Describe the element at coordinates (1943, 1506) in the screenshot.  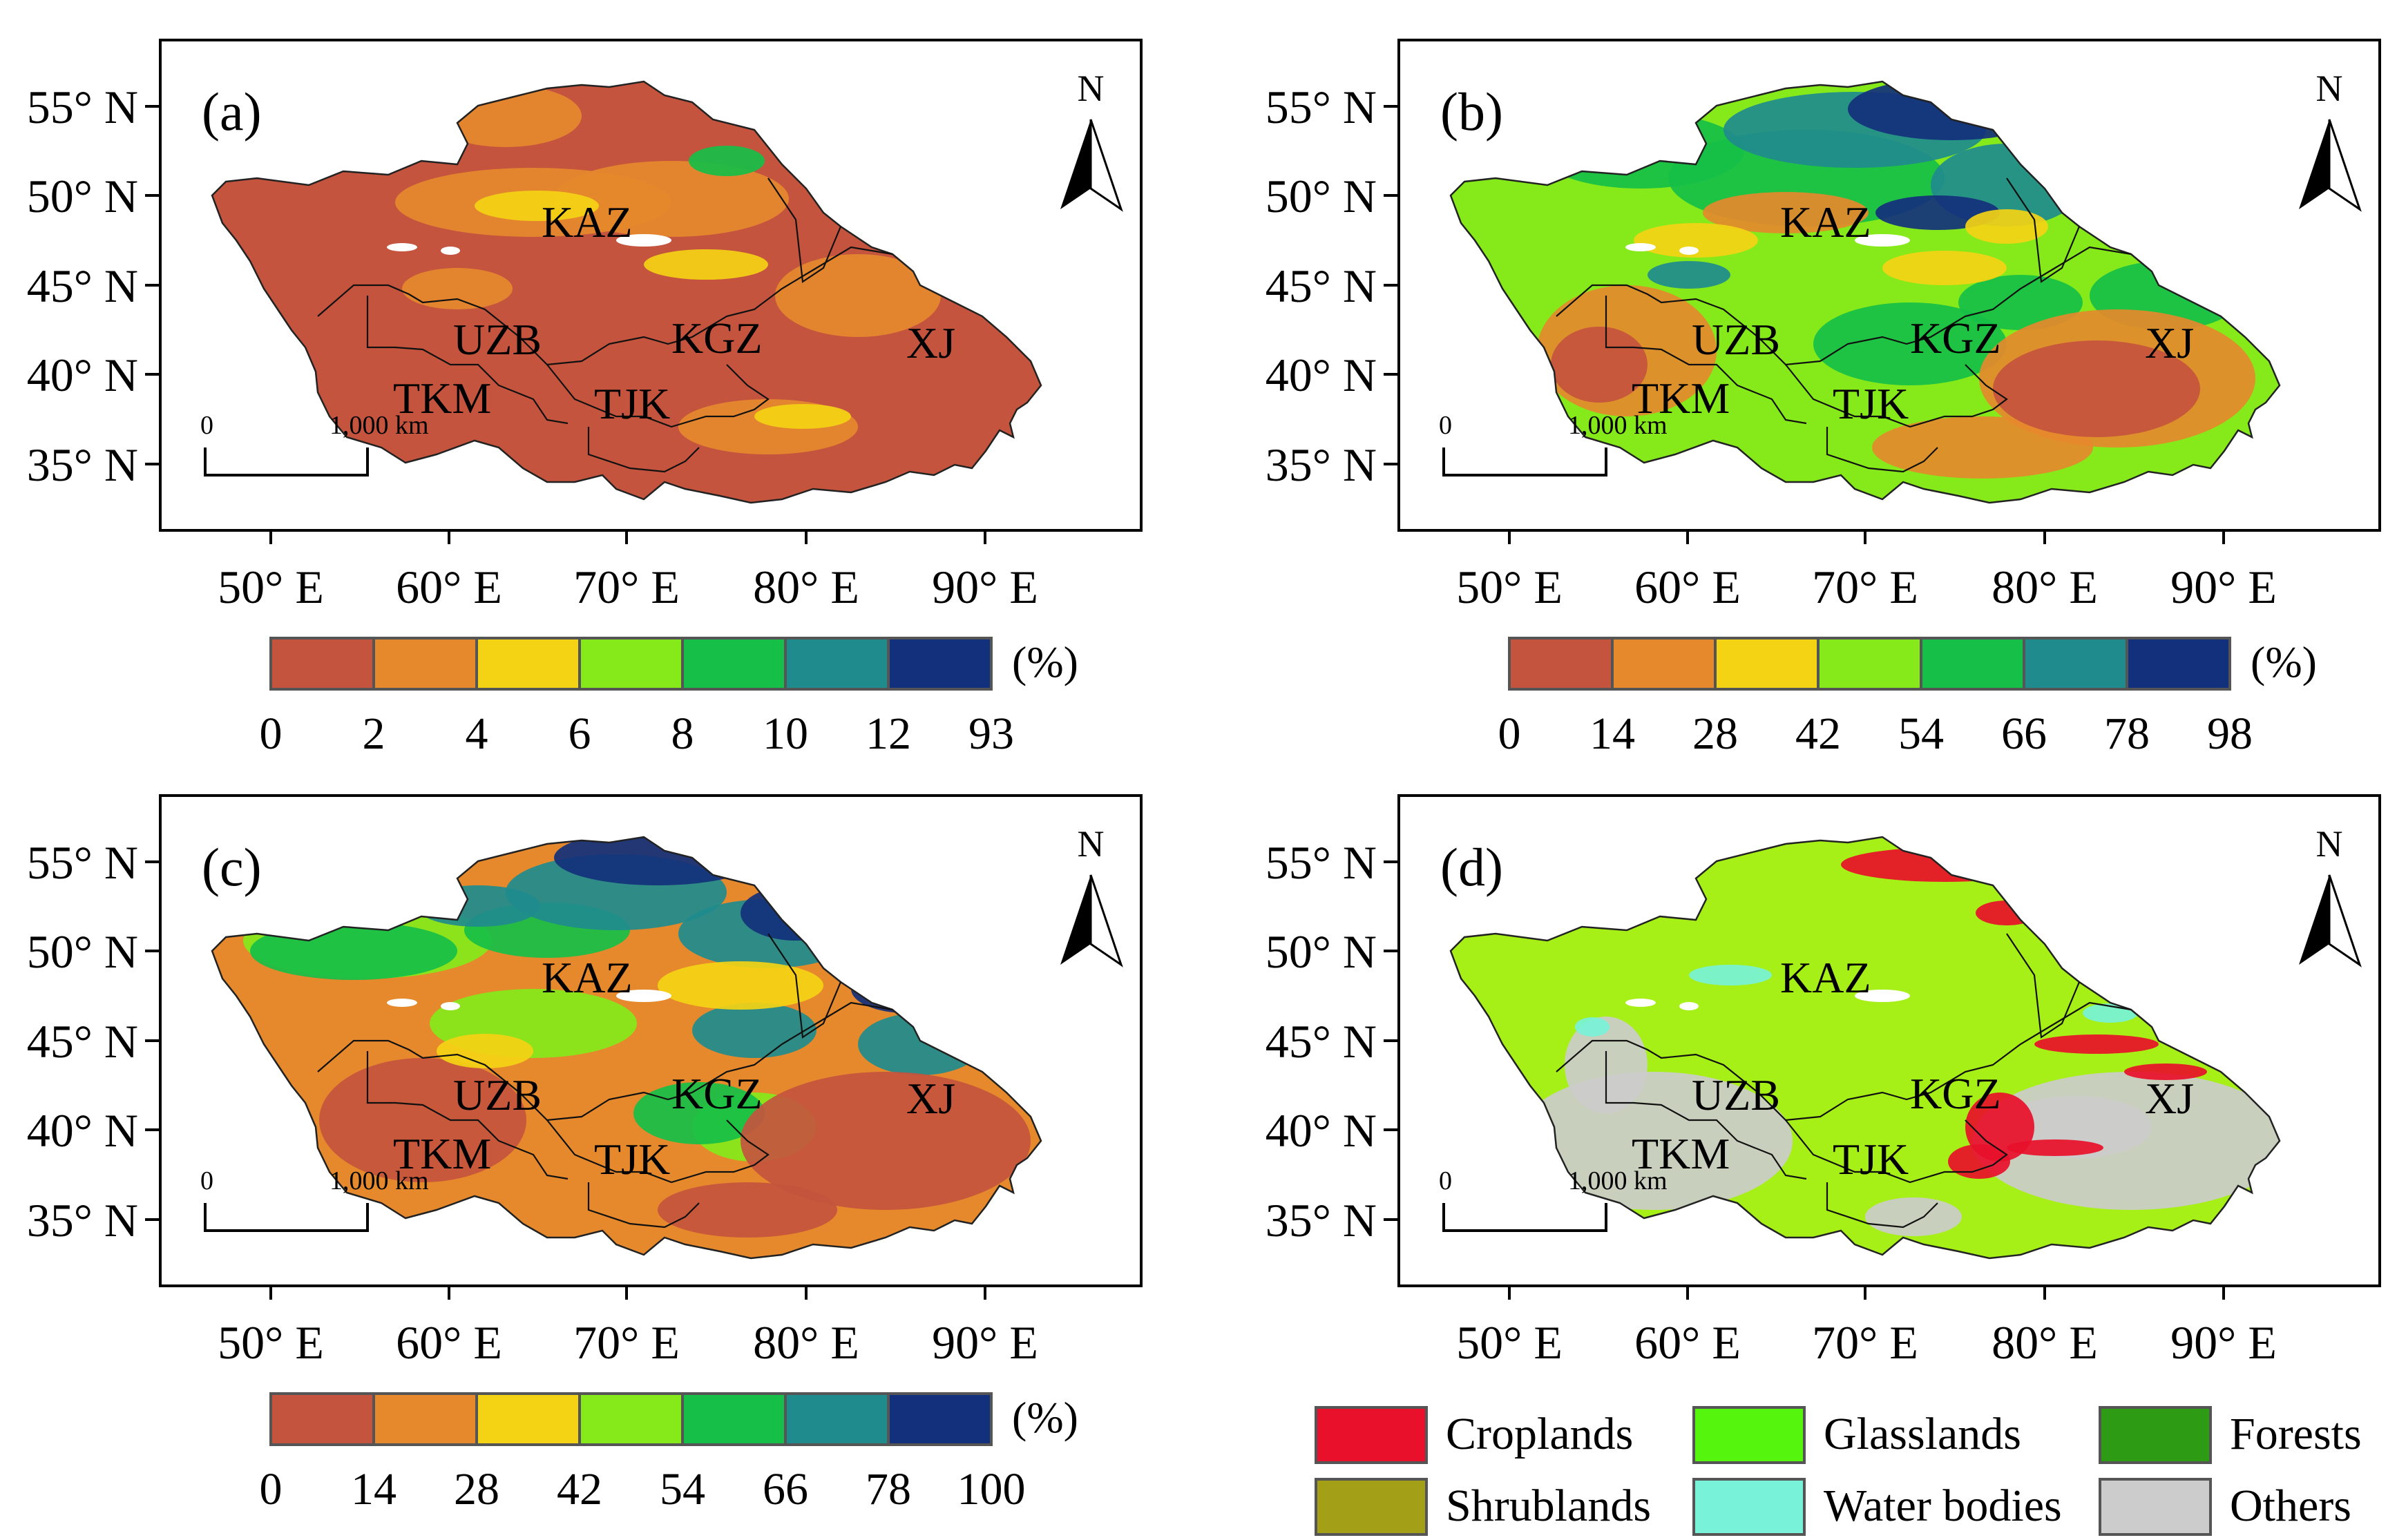
I see `landcover-label: Water bodies` at that location.